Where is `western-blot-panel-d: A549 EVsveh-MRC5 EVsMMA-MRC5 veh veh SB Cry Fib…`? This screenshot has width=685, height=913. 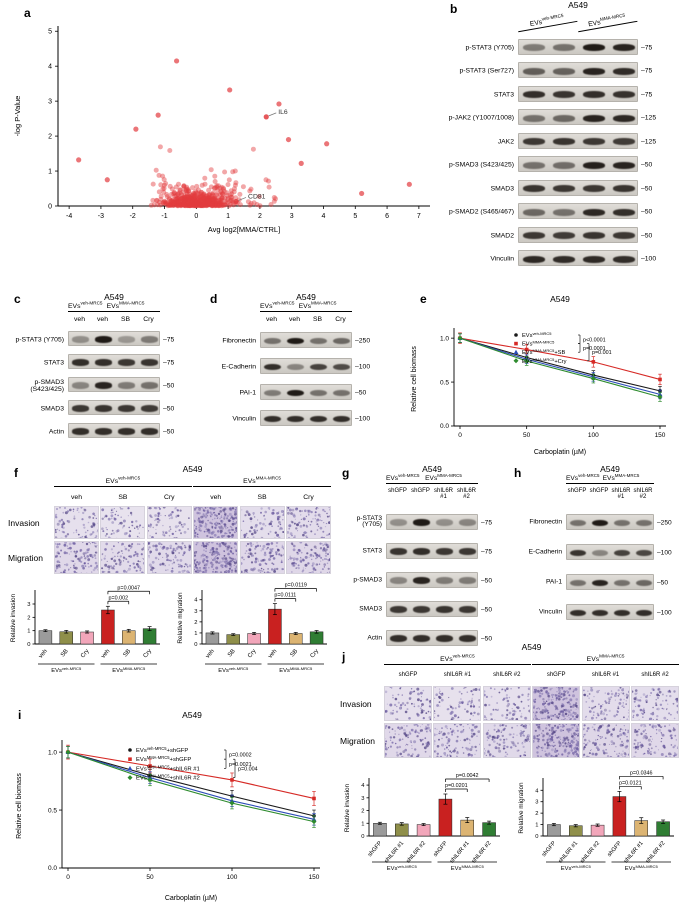
western-blot-panel-d: A549 EVsveh-MRC5 EVsMMA-MRC5 veh veh SB Cry Fib… is located at coordinates (304, 377).